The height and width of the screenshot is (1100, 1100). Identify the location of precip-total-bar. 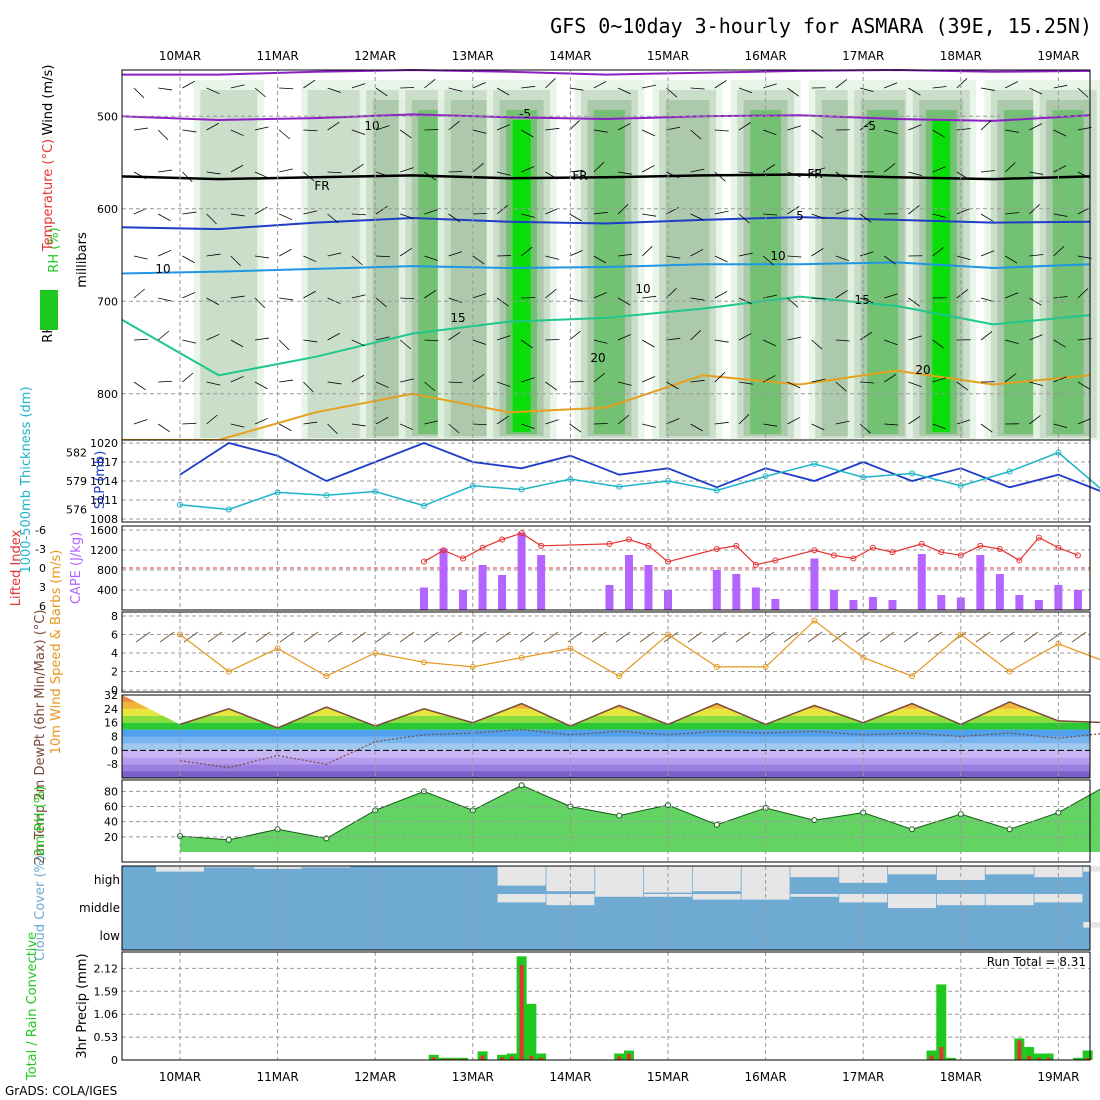
(1048, 1056).